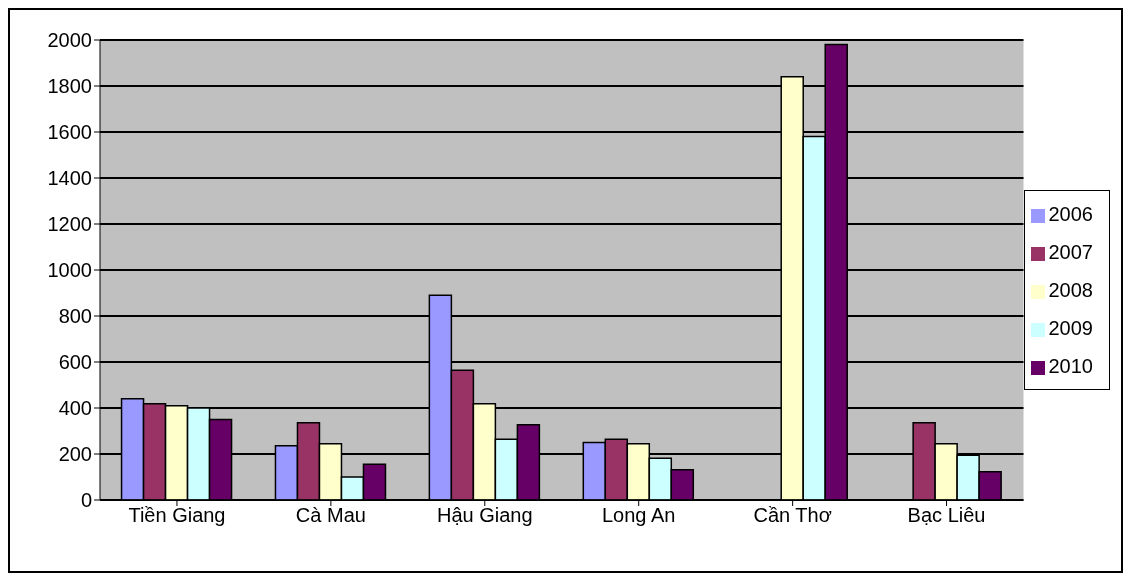 This screenshot has height=583, width=1133. Describe the element at coordinates (69, 270) in the screenshot. I see `y-tick-label: 1000` at that location.